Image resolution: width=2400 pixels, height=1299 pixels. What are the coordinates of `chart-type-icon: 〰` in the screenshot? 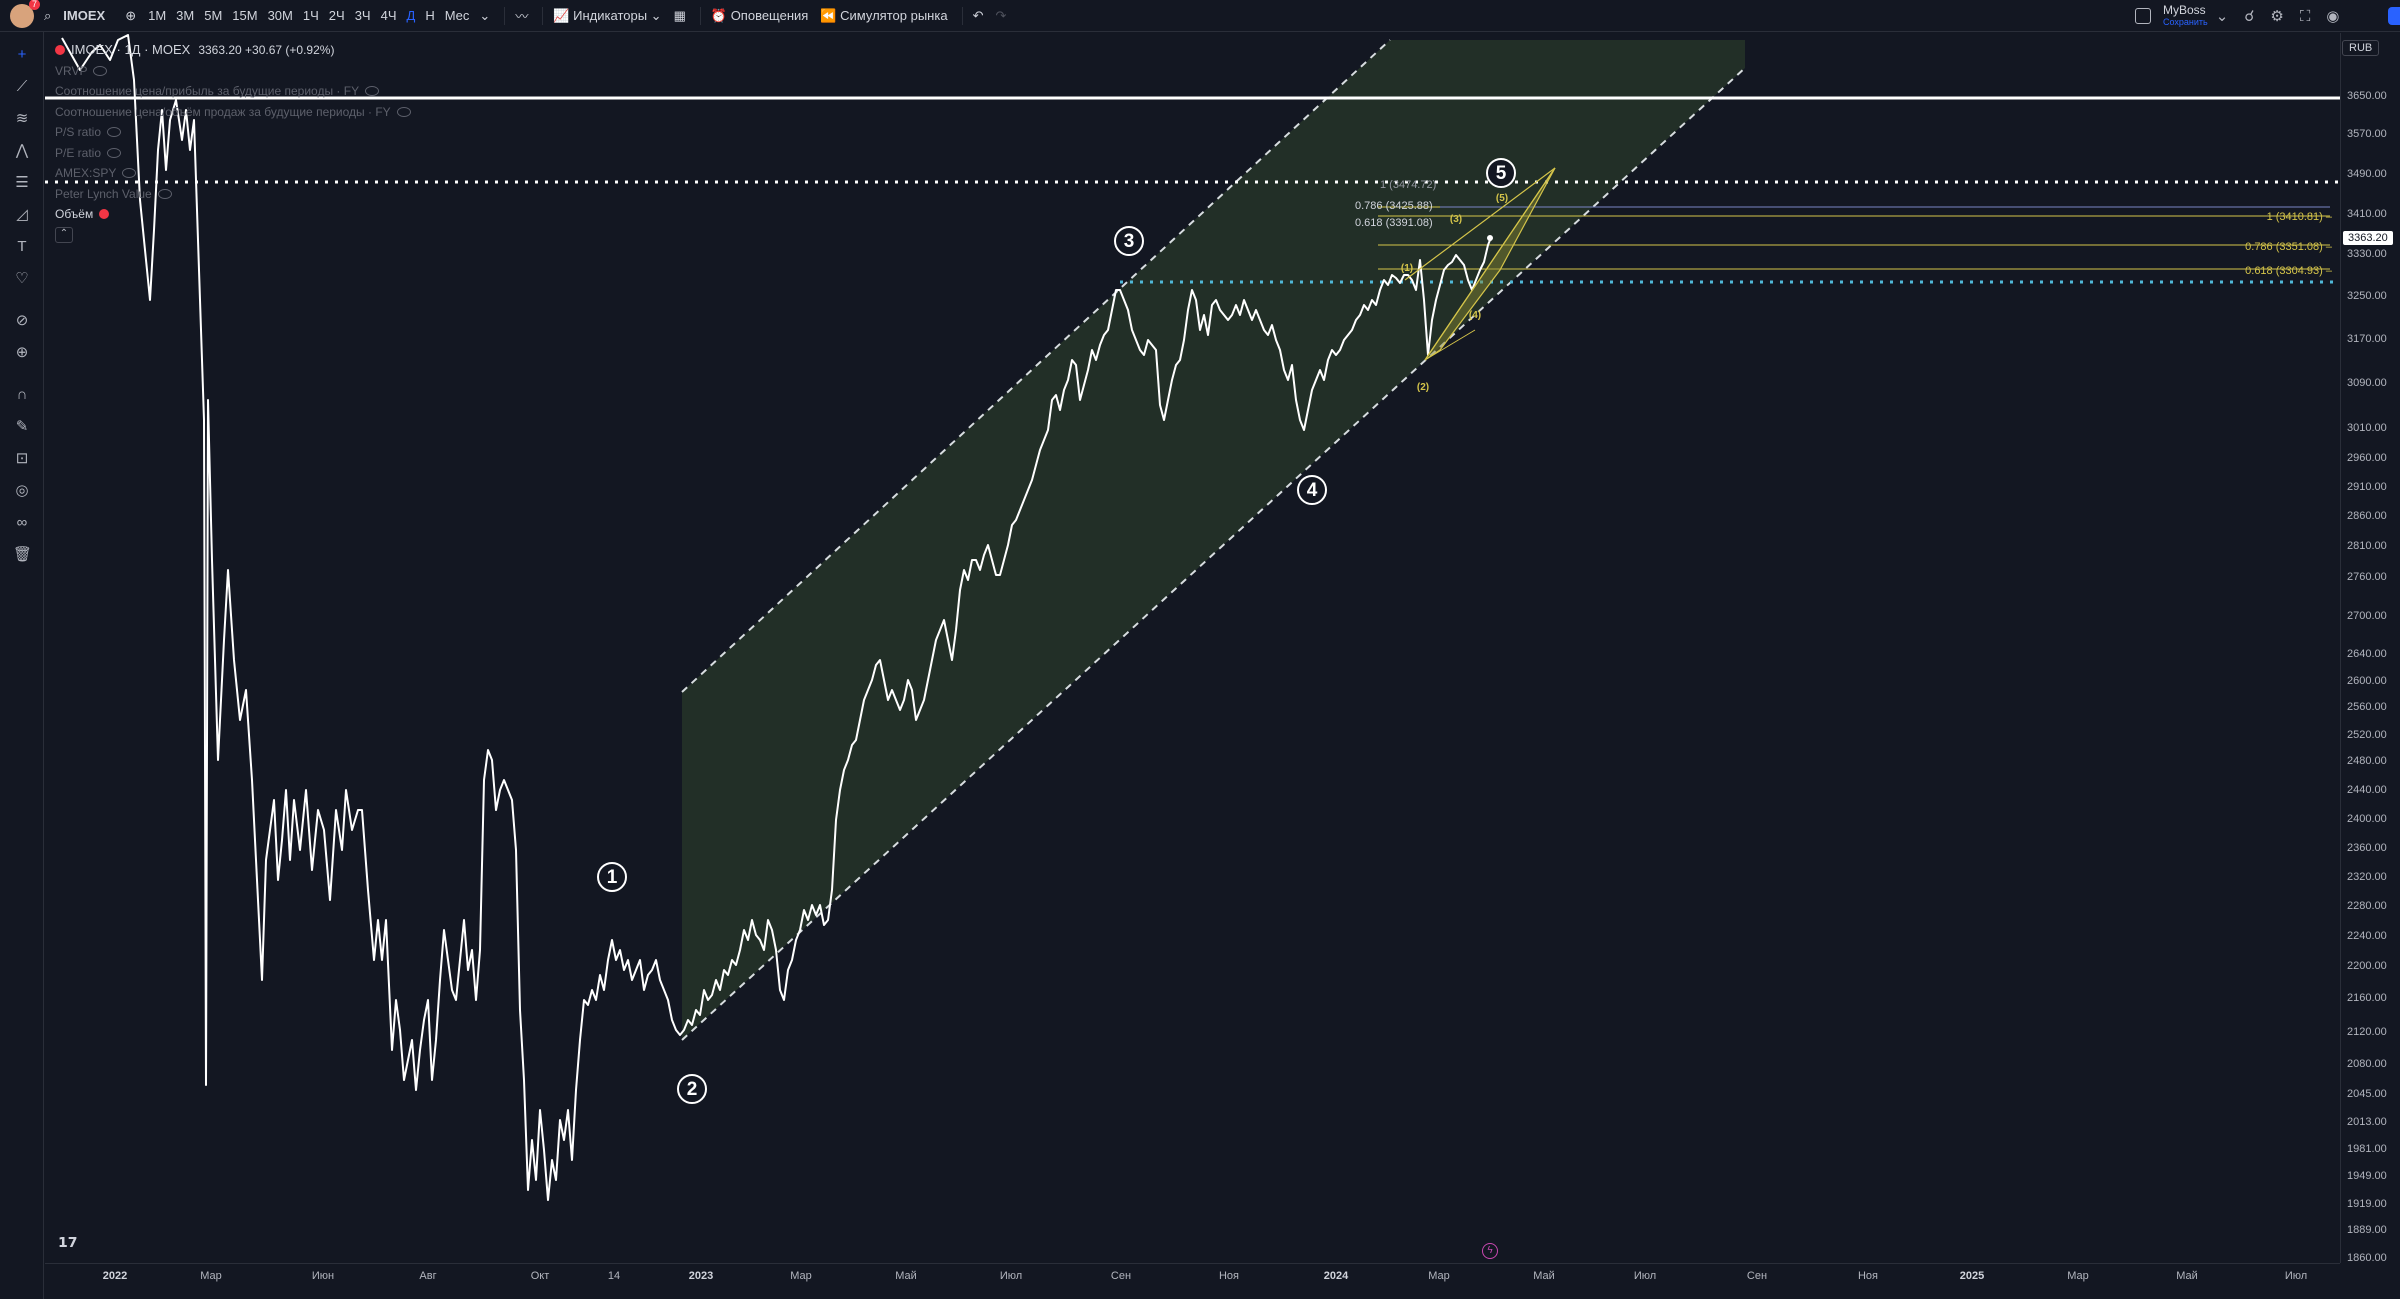 It's located at (522, 16).